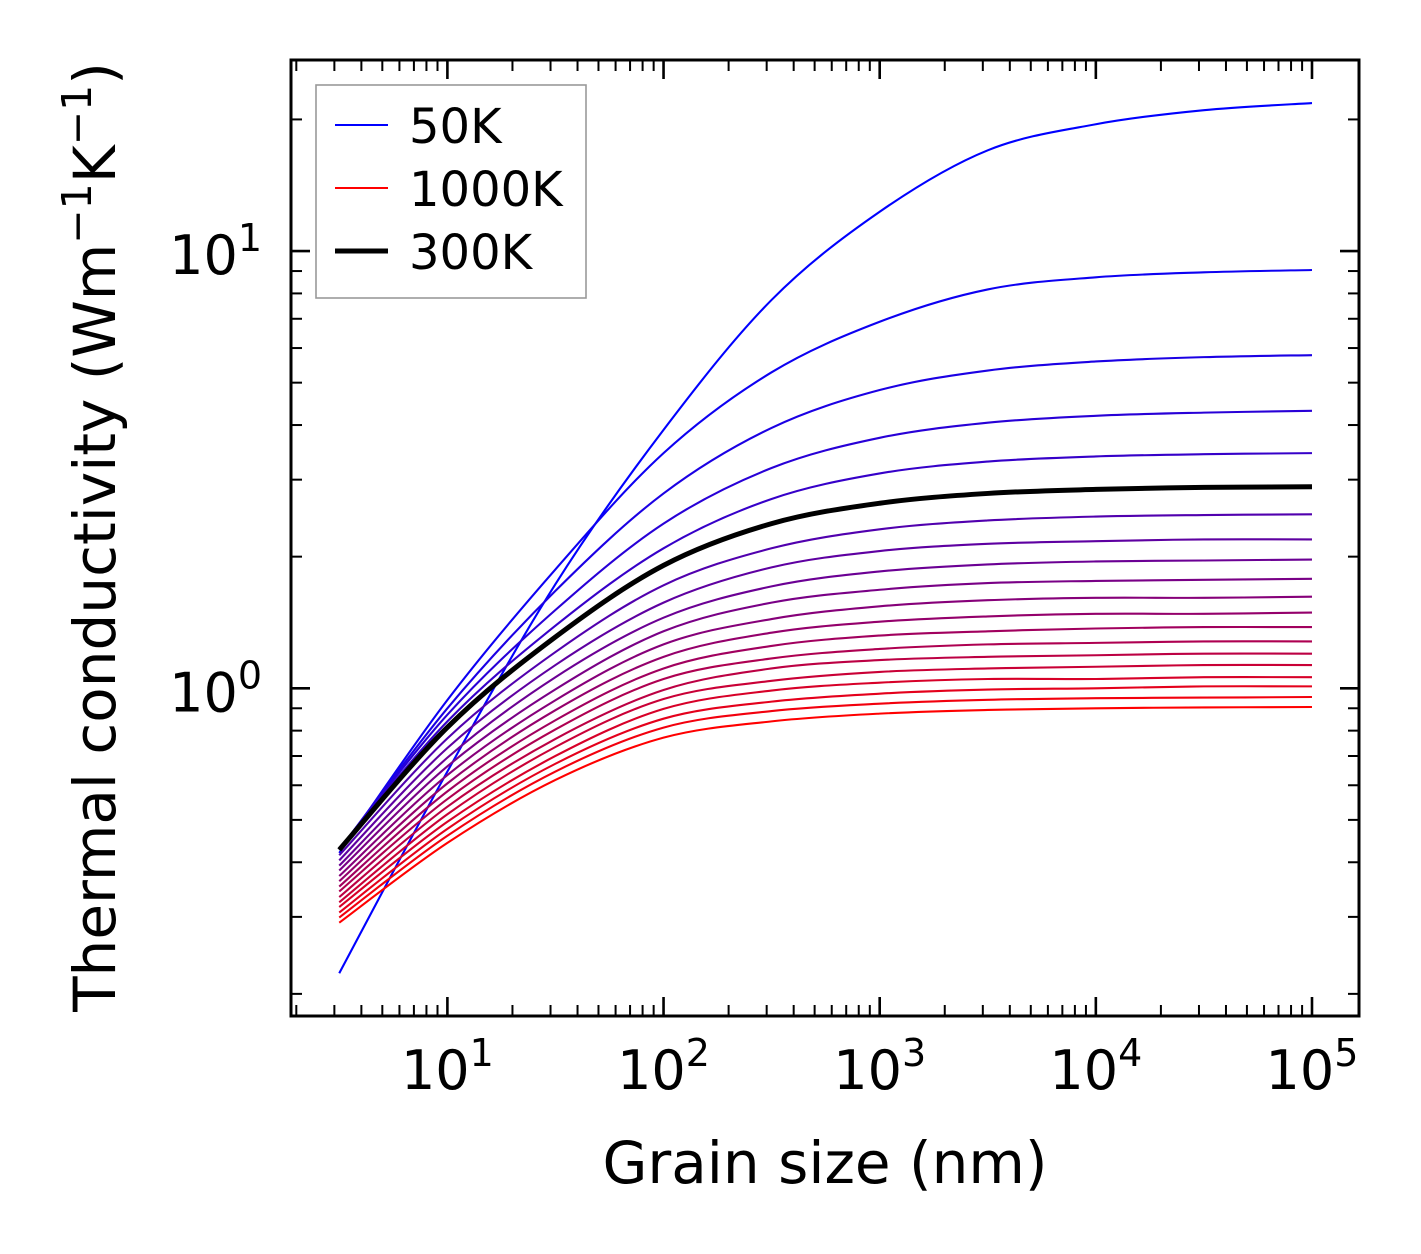  I want to click on x-tick-label: 10⁴, so click(1095, 1066).